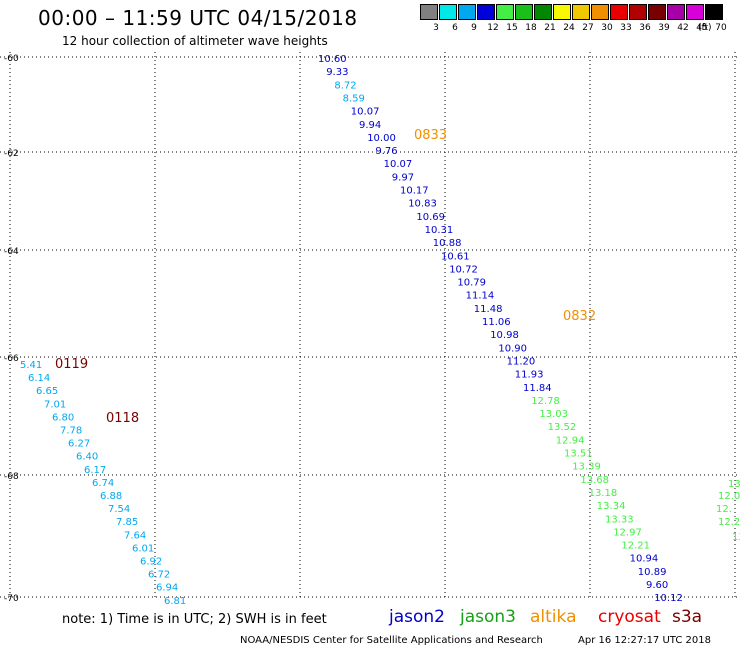 The width and height of the screenshot is (740, 650). I want to click on wave-height-value: 6.74, so click(103, 483).